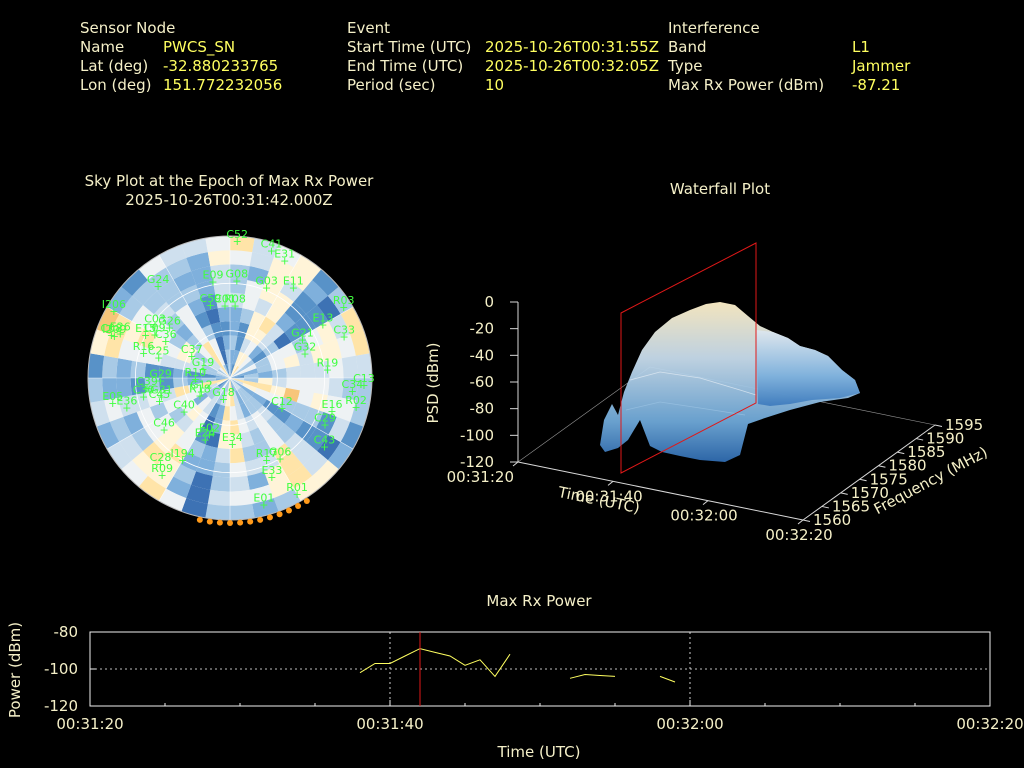  I want to click on interference-type-label: Type, so click(685, 66).